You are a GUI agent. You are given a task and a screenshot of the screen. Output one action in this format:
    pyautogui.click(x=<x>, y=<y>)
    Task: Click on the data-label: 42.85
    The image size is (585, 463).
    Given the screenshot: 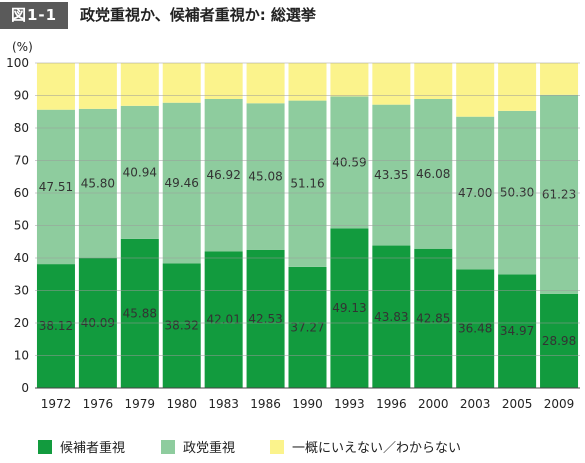 What is the action you would take?
    pyautogui.click(x=433, y=318)
    